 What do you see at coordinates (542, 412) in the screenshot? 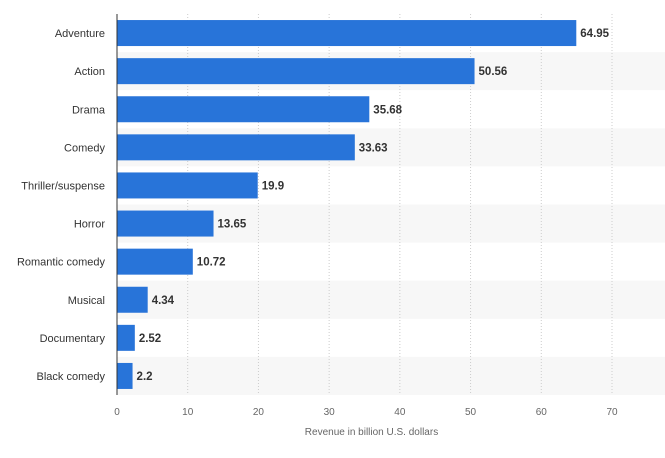
I see `x-tick-label: 60` at bounding box center [542, 412].